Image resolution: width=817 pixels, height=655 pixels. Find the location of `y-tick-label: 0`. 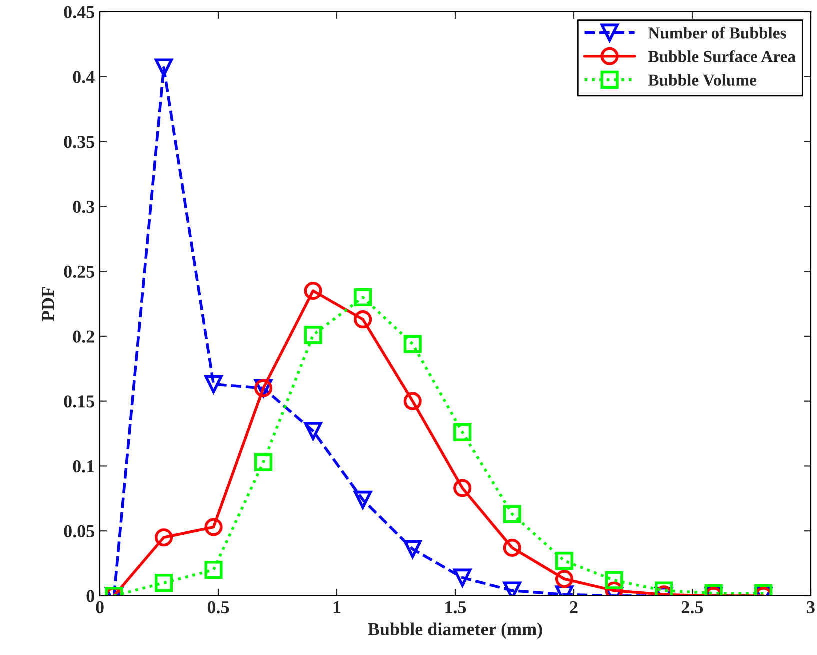

y-tick-label: 0 is located at coordinates (90, 596).